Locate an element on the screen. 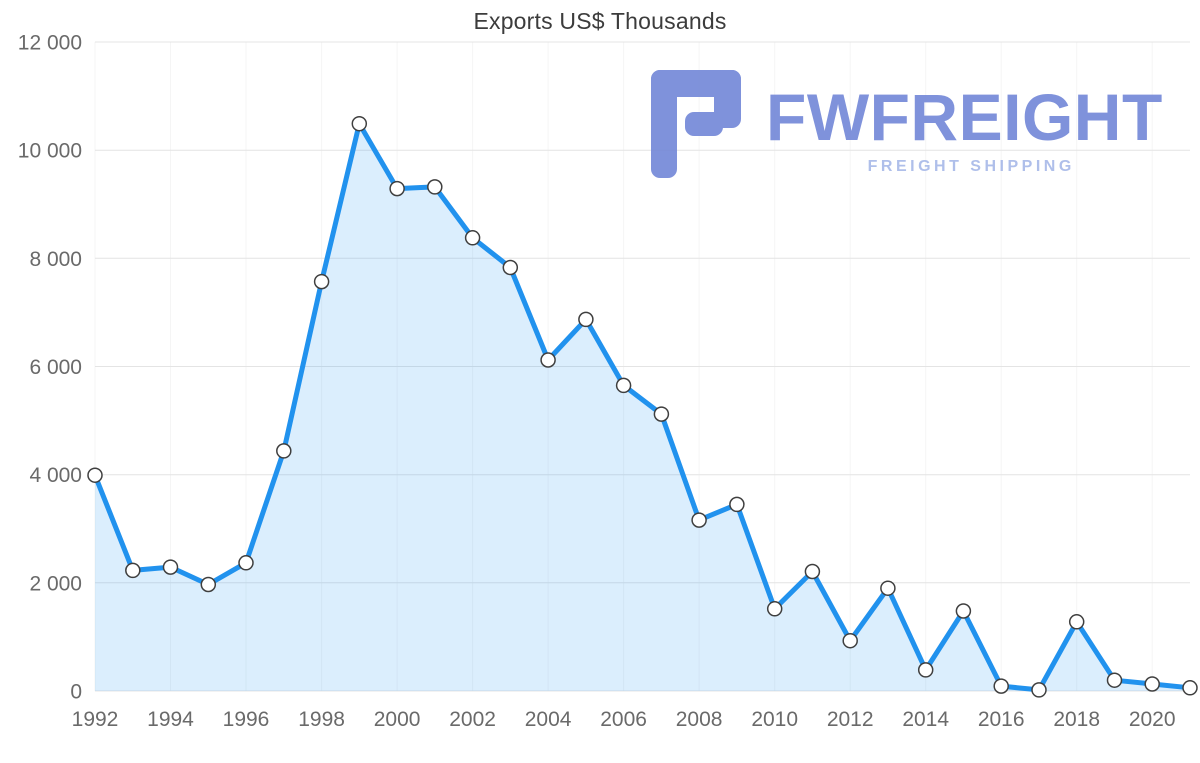  y-tick-label: 10 000 is located at coordinates (50, 151).